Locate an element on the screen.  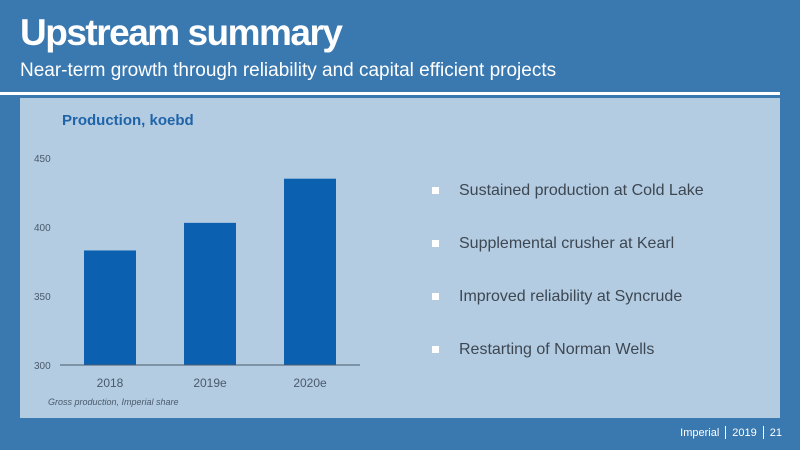
bar-2018 is located at coordinates (110, 307).